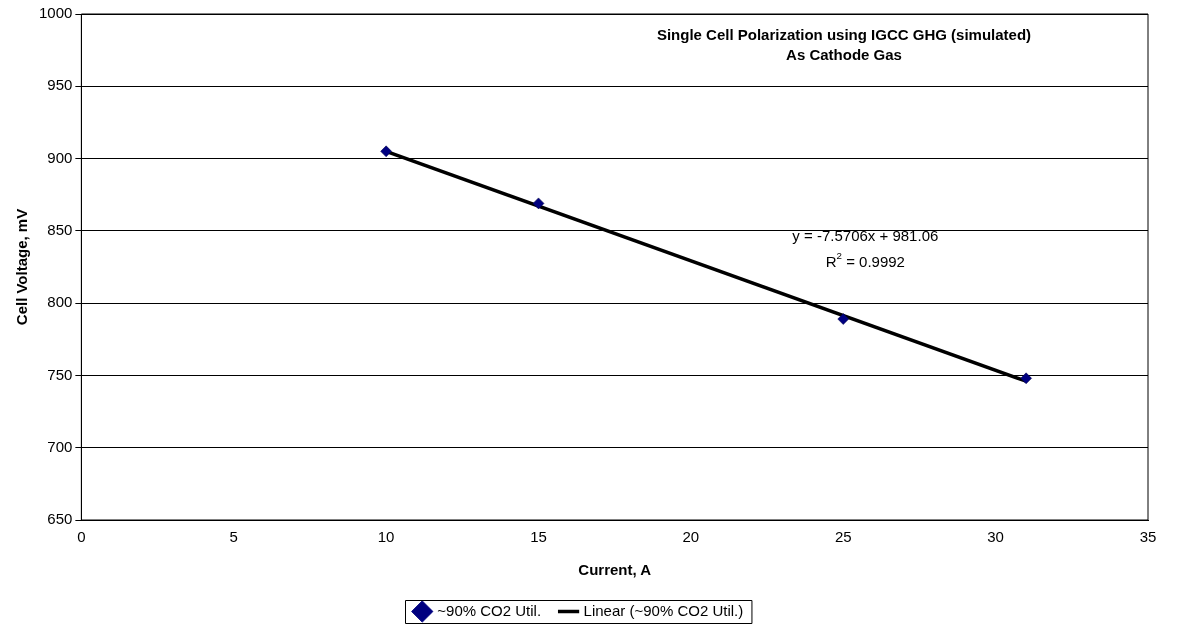 The image size is (1178, 639). I want to click on text: Single Cell Polarization using IGCC GHG (simulated) As Cathode Gas, so click(844, 45).